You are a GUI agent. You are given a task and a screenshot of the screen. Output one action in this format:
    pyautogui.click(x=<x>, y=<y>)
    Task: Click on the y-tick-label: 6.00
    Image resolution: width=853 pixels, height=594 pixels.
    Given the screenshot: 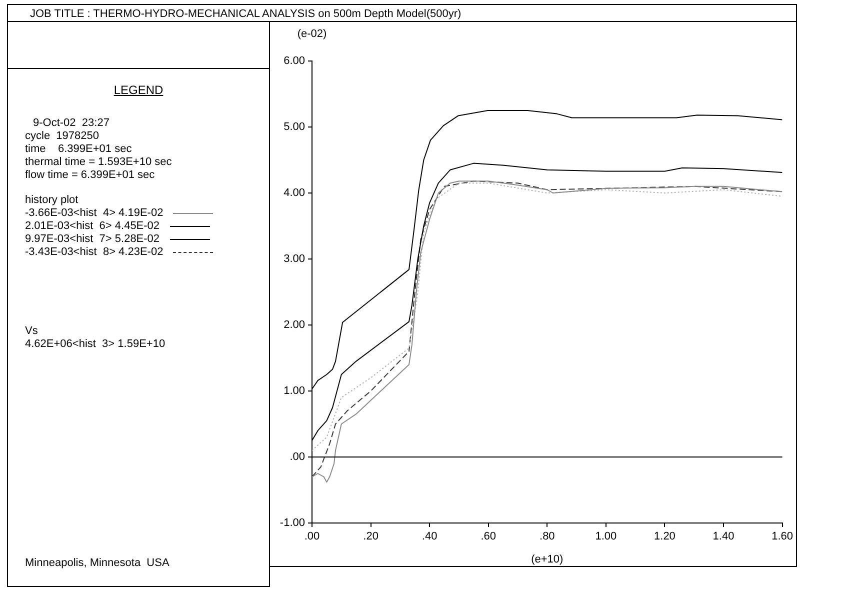 What is the action you would take?
    pyautogui.click(x=294, y=61)
    